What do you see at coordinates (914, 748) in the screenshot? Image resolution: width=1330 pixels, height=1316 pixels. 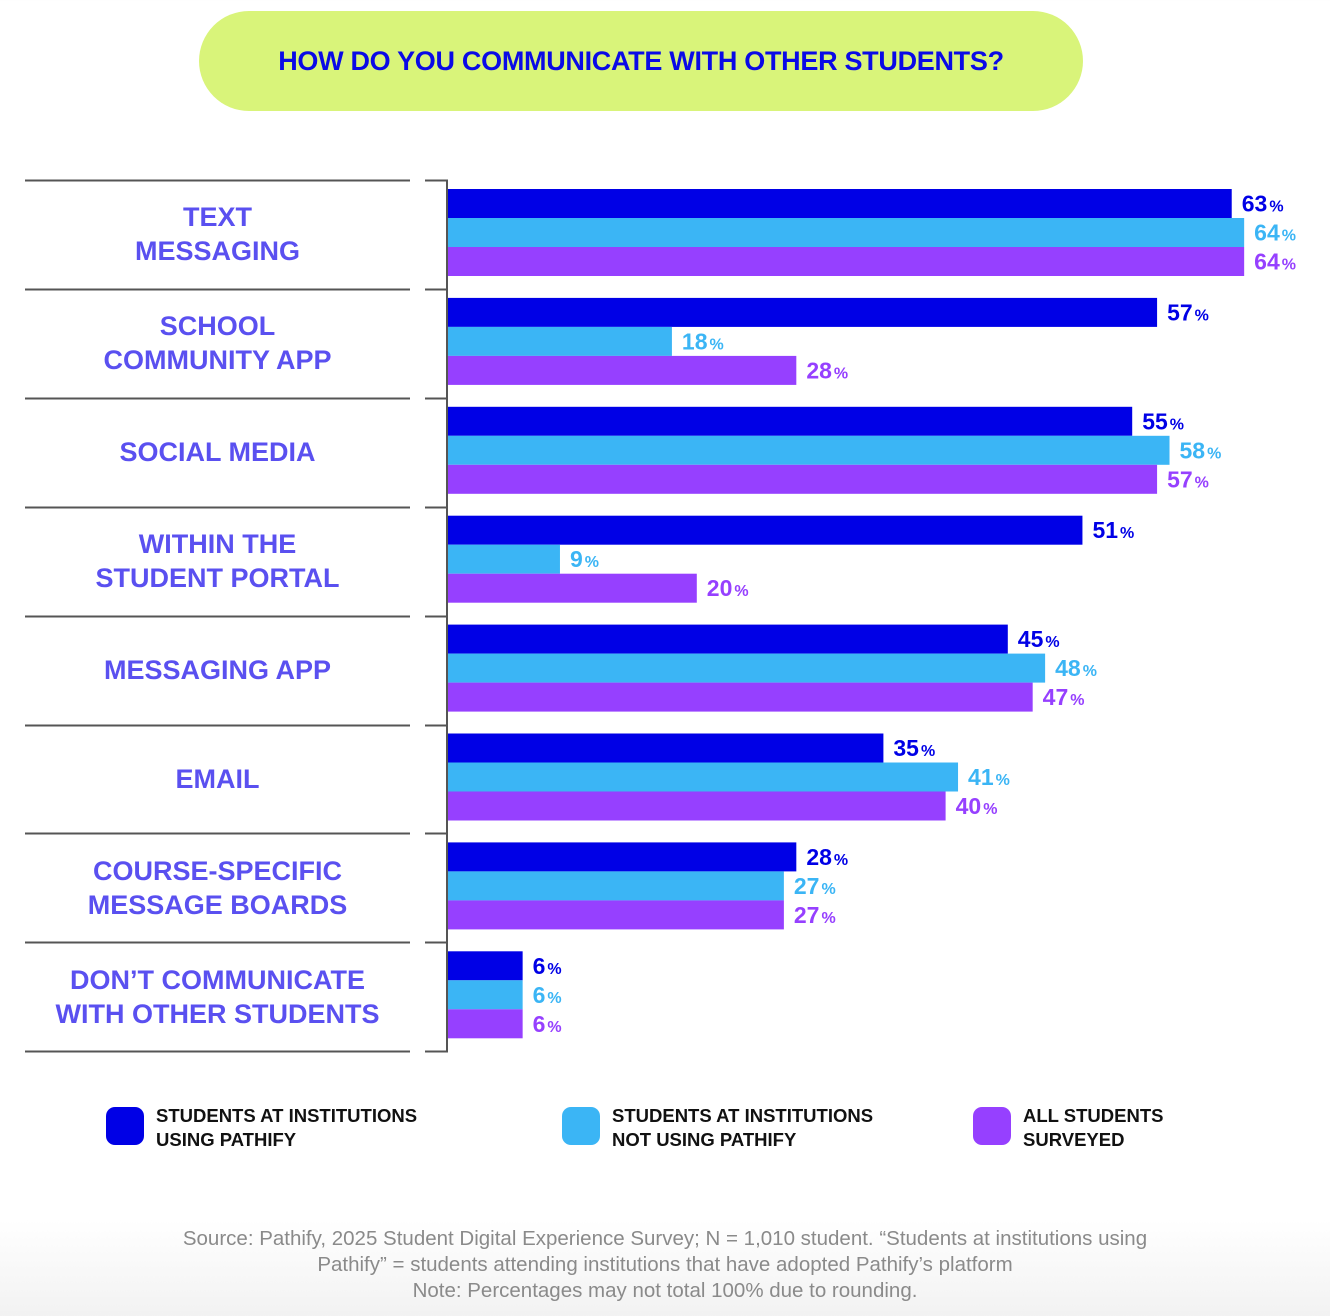 I see `data-label-using-pathify: 35%` at bounding box center [914, 748].